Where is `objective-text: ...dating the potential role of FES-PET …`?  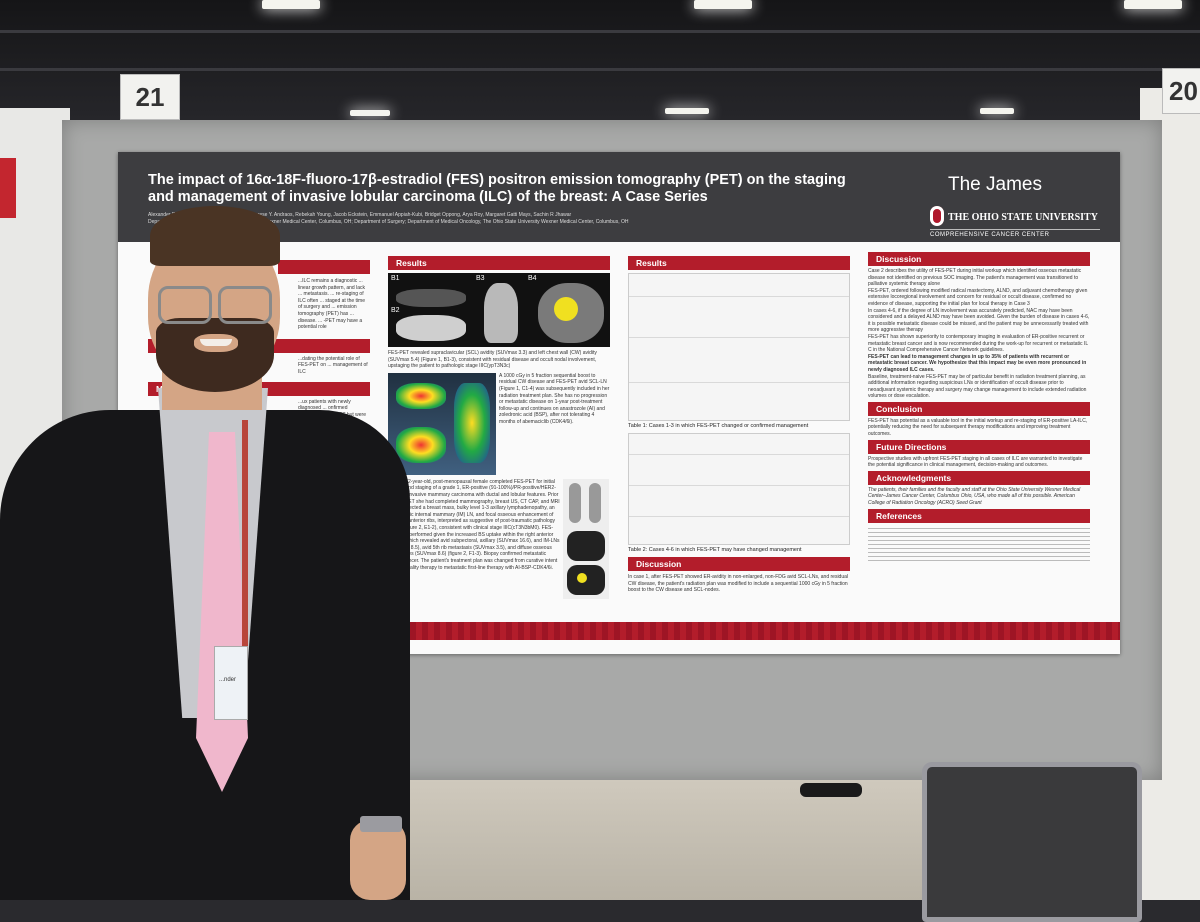 objective-text: ...dating the potential role of FES-PET … is located at coordinates (333, 365).